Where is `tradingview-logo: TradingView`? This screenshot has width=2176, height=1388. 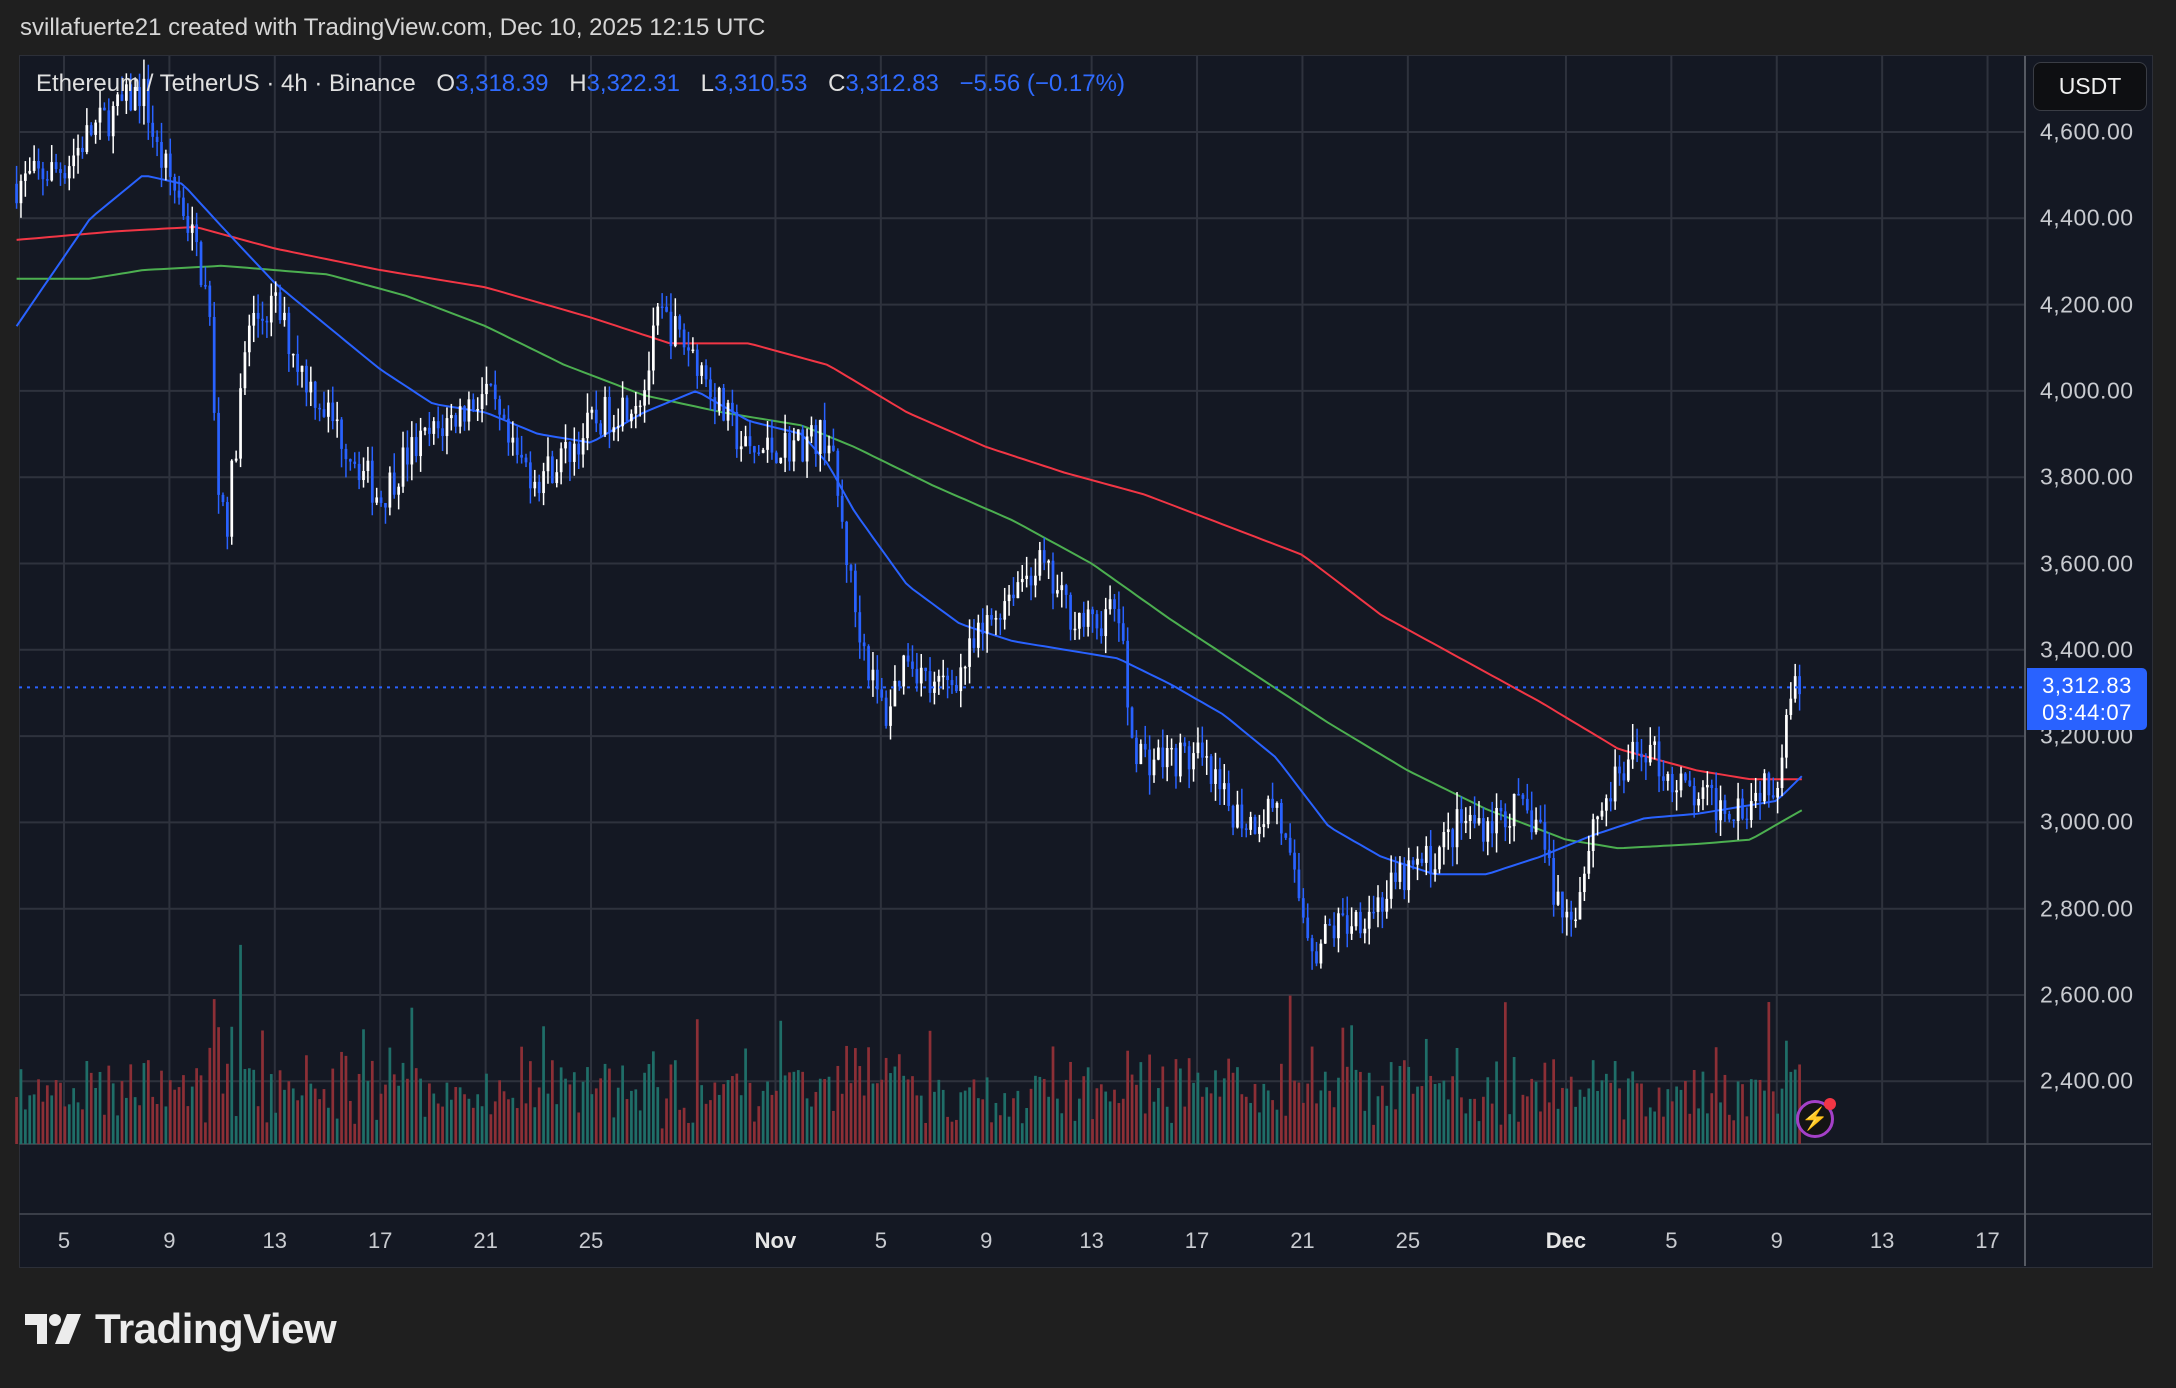 tradingview-logo: TradingView is located at coordinates (181, 1329).